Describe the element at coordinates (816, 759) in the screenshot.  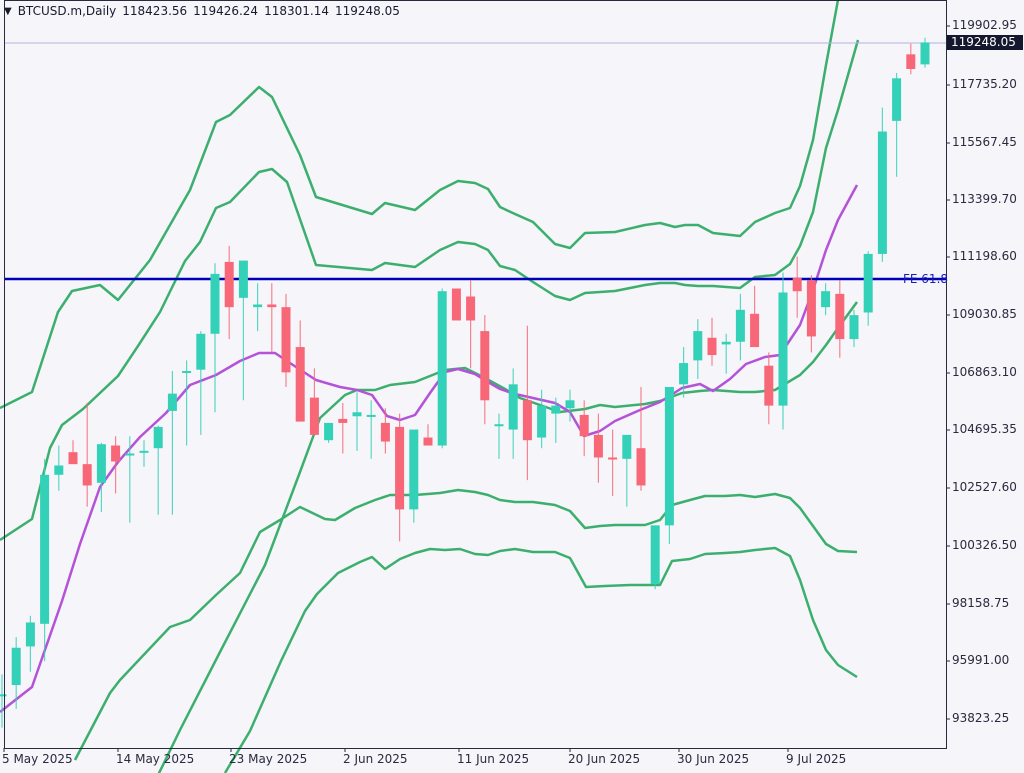
I see `x-tick-label: 9 Jul 2025` at that location.